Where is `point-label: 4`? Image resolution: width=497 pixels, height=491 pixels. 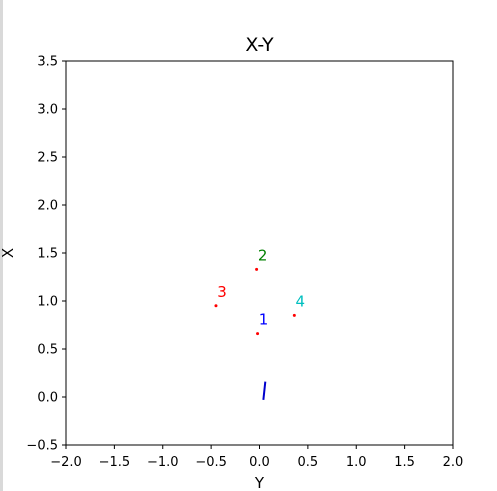 point-label: 4 is located at coordinates (301, 301).